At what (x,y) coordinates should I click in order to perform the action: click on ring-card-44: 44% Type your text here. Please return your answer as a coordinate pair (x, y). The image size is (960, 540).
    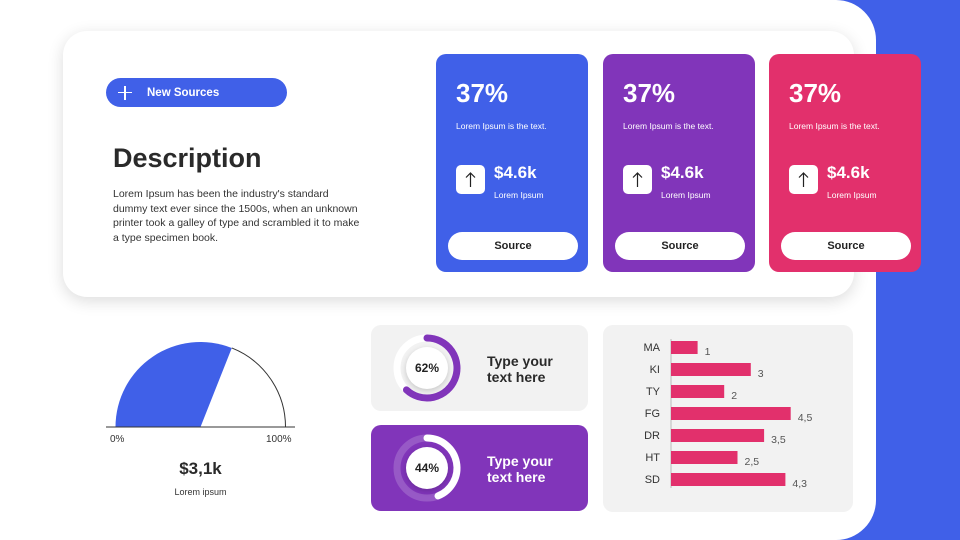
    Looking at the image, I should click on (479, 468).